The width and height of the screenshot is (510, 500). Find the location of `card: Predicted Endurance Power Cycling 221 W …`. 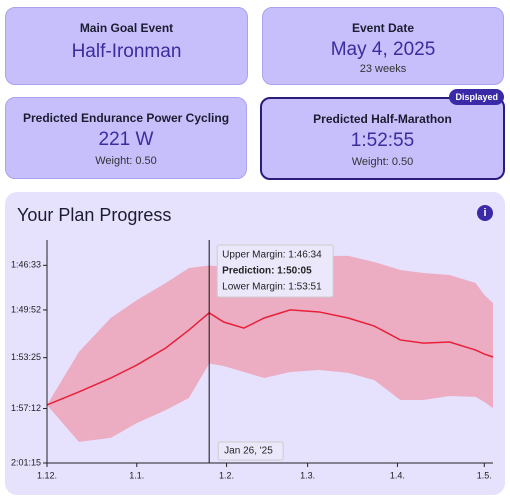

card: Predicted Endurance Power Cycling 221 W … is located at coordinates (126, 138).